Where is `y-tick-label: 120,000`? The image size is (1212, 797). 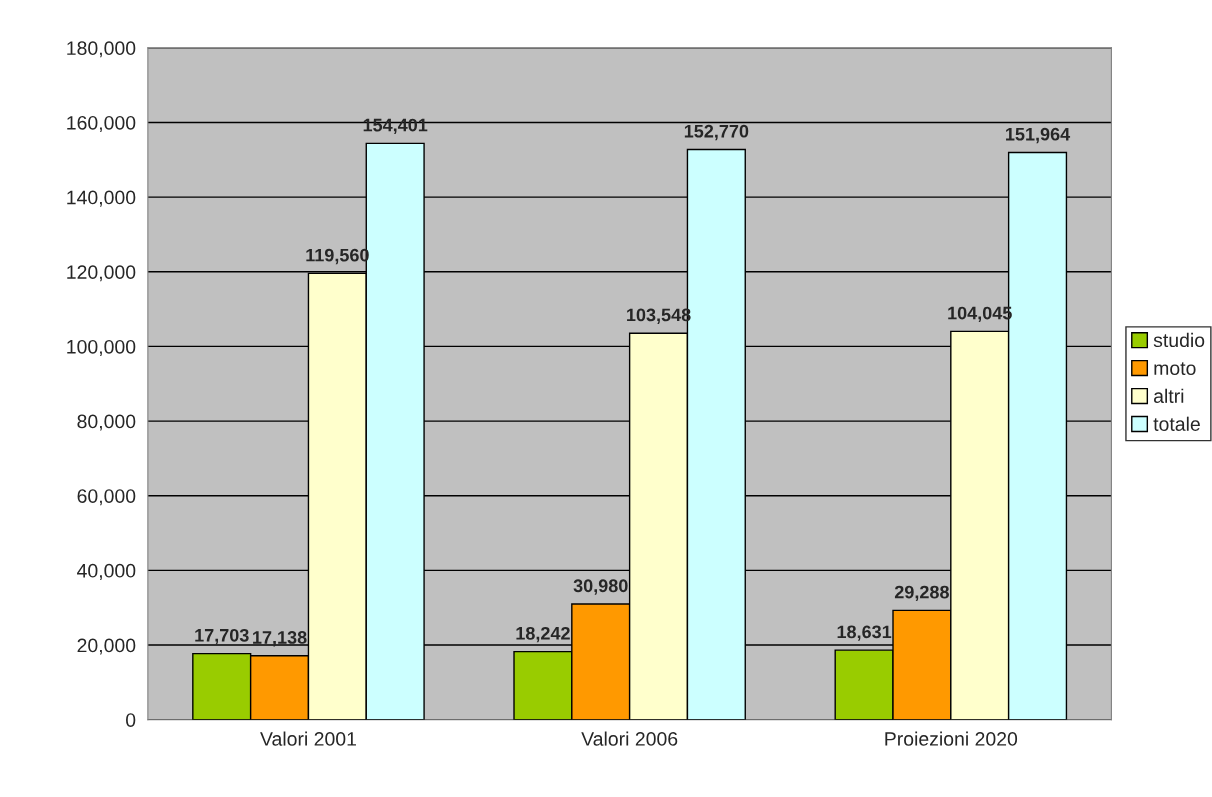 y-tick-label: 120,000 is located at coordinates (101, 273).